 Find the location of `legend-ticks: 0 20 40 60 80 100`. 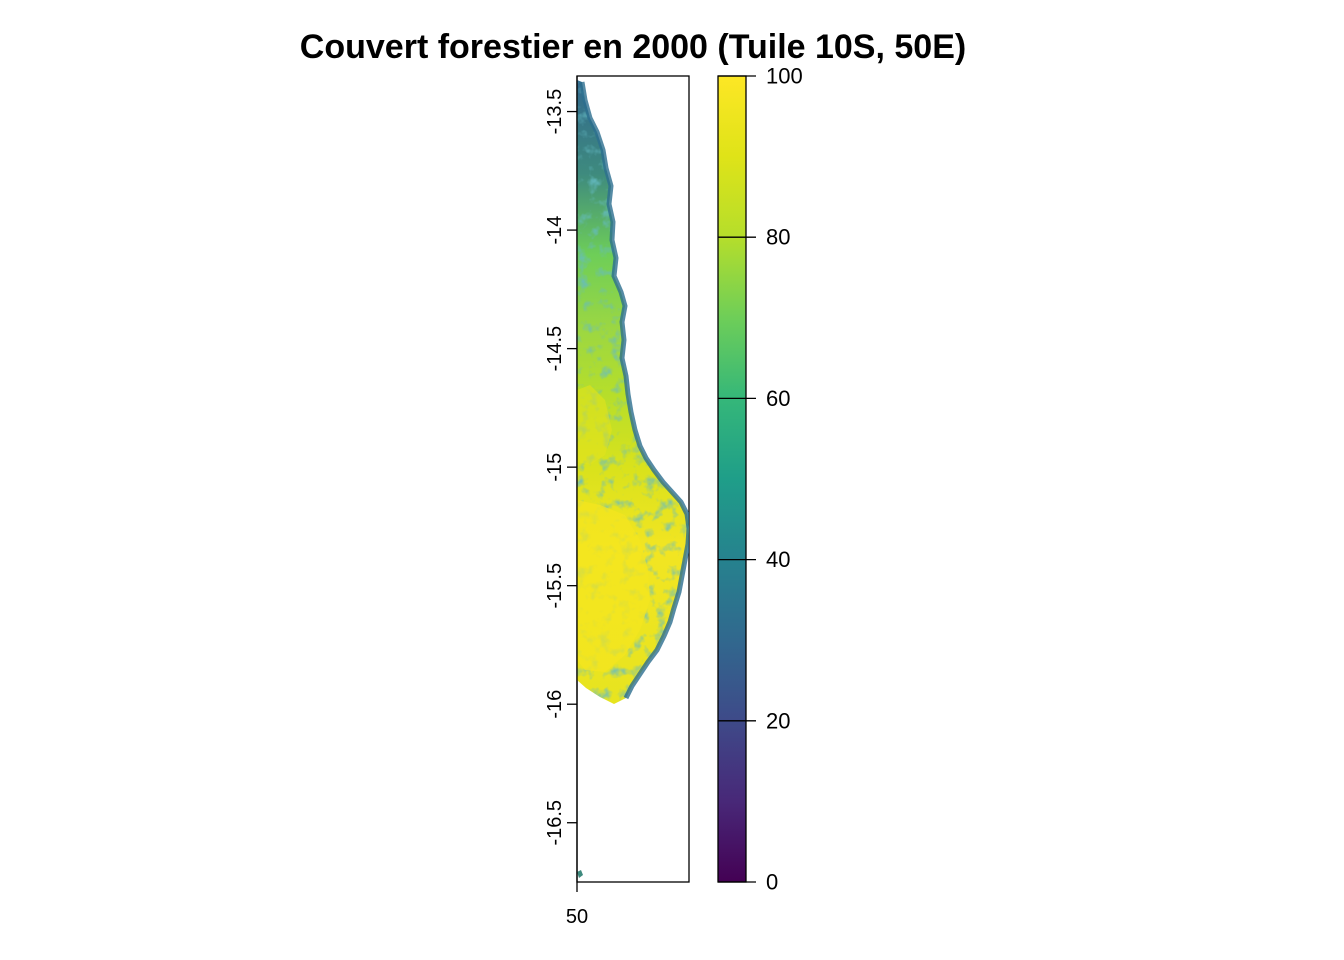

legend-ticks: 0 20 40 60 80 100 is located at coordinates (760, 479).